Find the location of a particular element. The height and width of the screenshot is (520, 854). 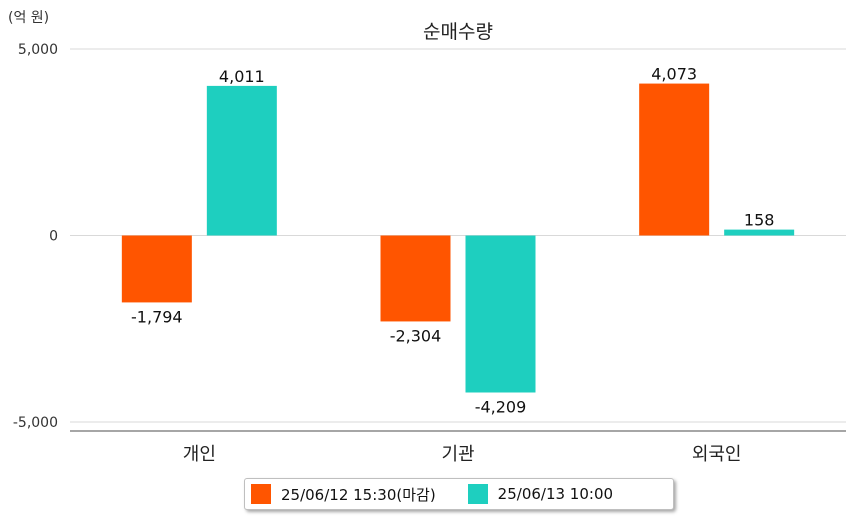

data-label: -1,794 is located at coordinates (157, 316).